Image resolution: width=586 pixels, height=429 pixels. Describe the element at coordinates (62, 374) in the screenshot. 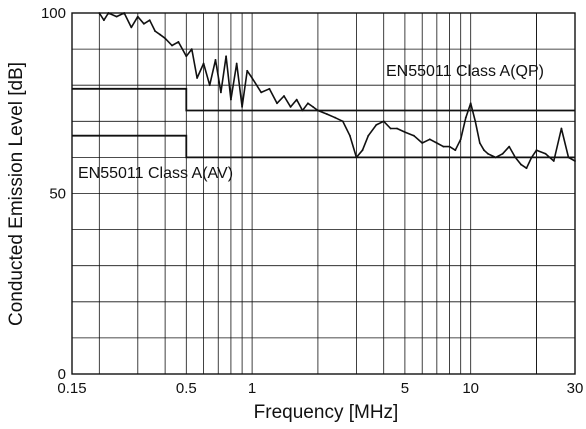

I see `y-tick-label: 0` at that location.